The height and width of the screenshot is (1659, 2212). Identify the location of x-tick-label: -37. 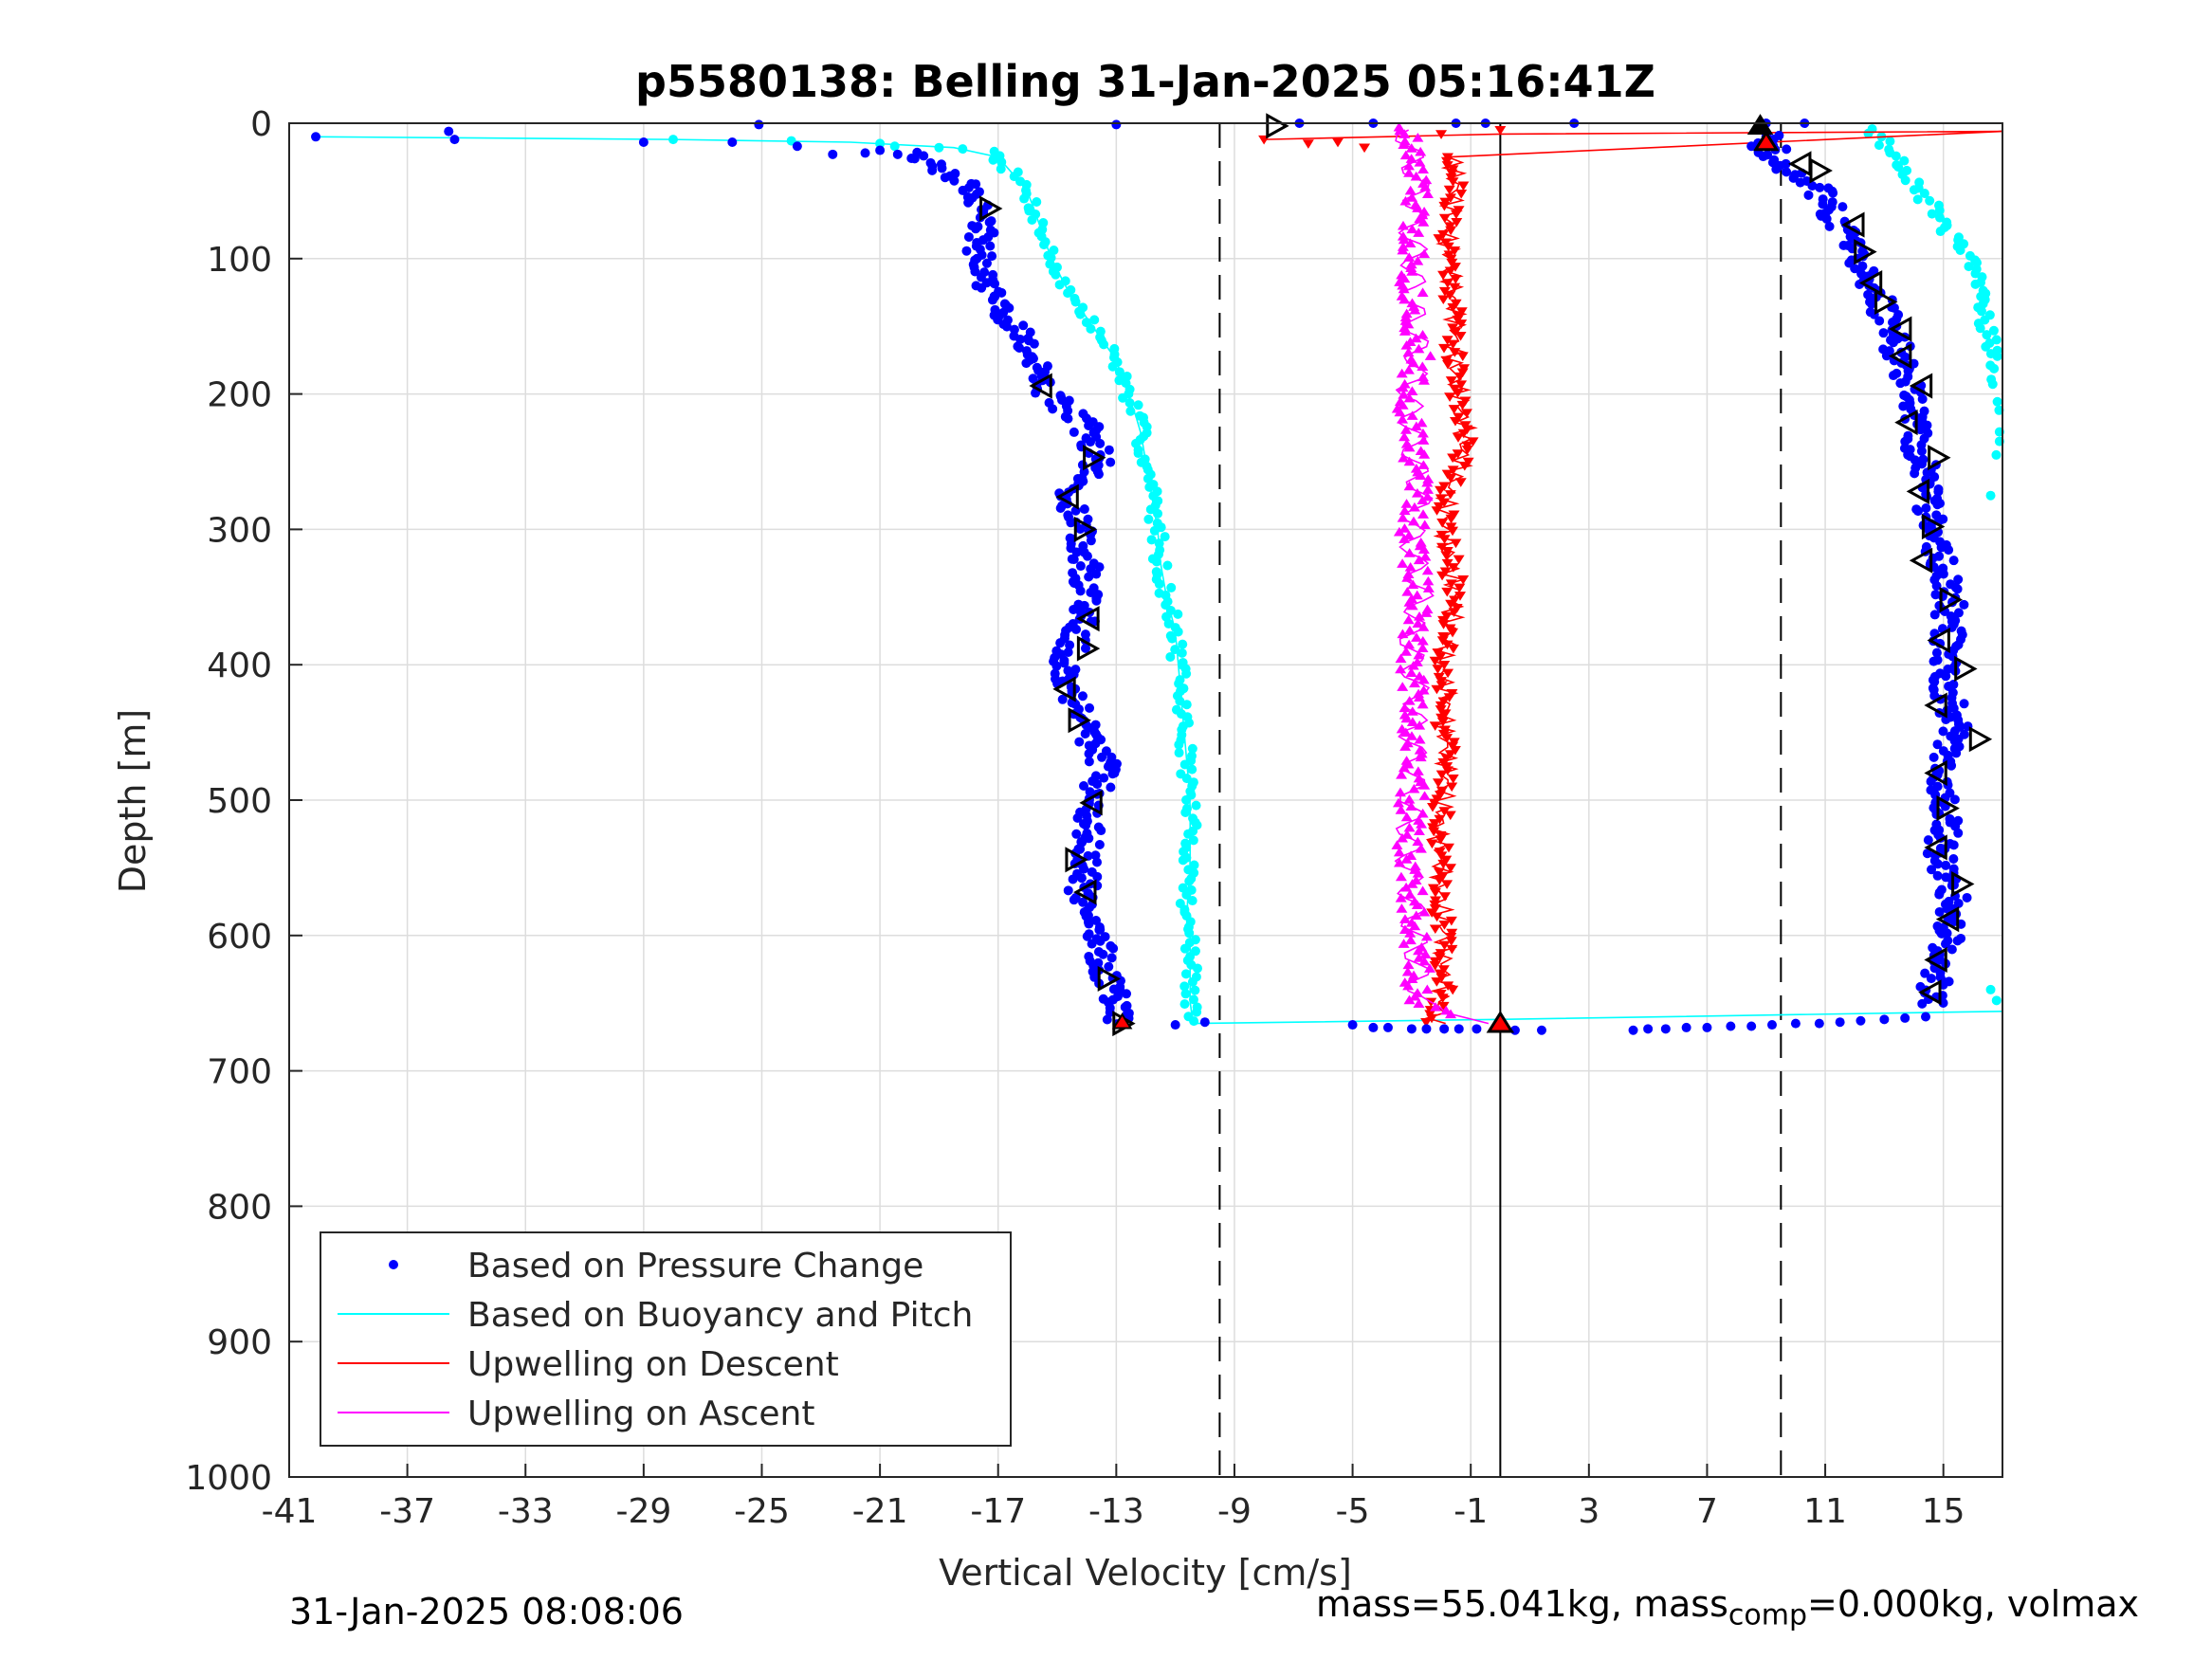
(407, 1511).